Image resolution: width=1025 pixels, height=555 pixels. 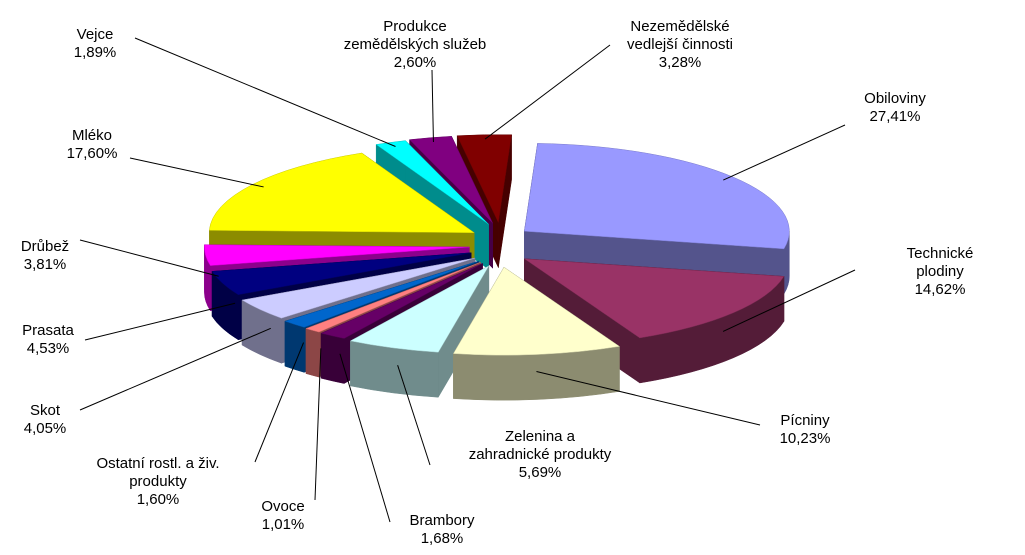 What do you see at coordinates (415, 62) in the screenshot?
I see `value-label: 2,60%` at bounding box center [415, 62].